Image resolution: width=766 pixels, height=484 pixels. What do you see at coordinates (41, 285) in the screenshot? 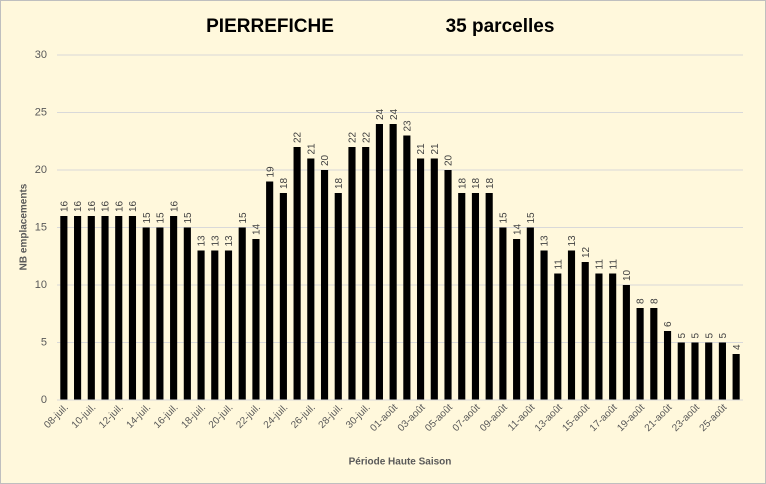
I see `y-tick-label: 10` at bounding box center [41, 285].